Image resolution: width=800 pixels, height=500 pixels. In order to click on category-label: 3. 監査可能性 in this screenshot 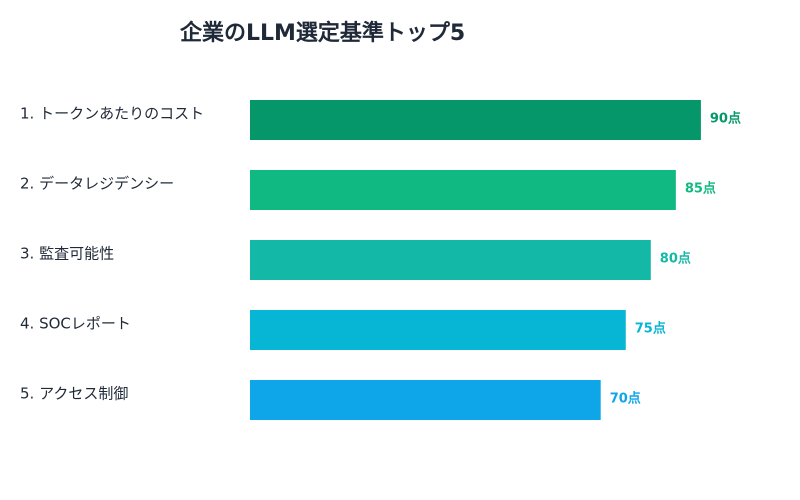, I will do `click(67, 254)`.